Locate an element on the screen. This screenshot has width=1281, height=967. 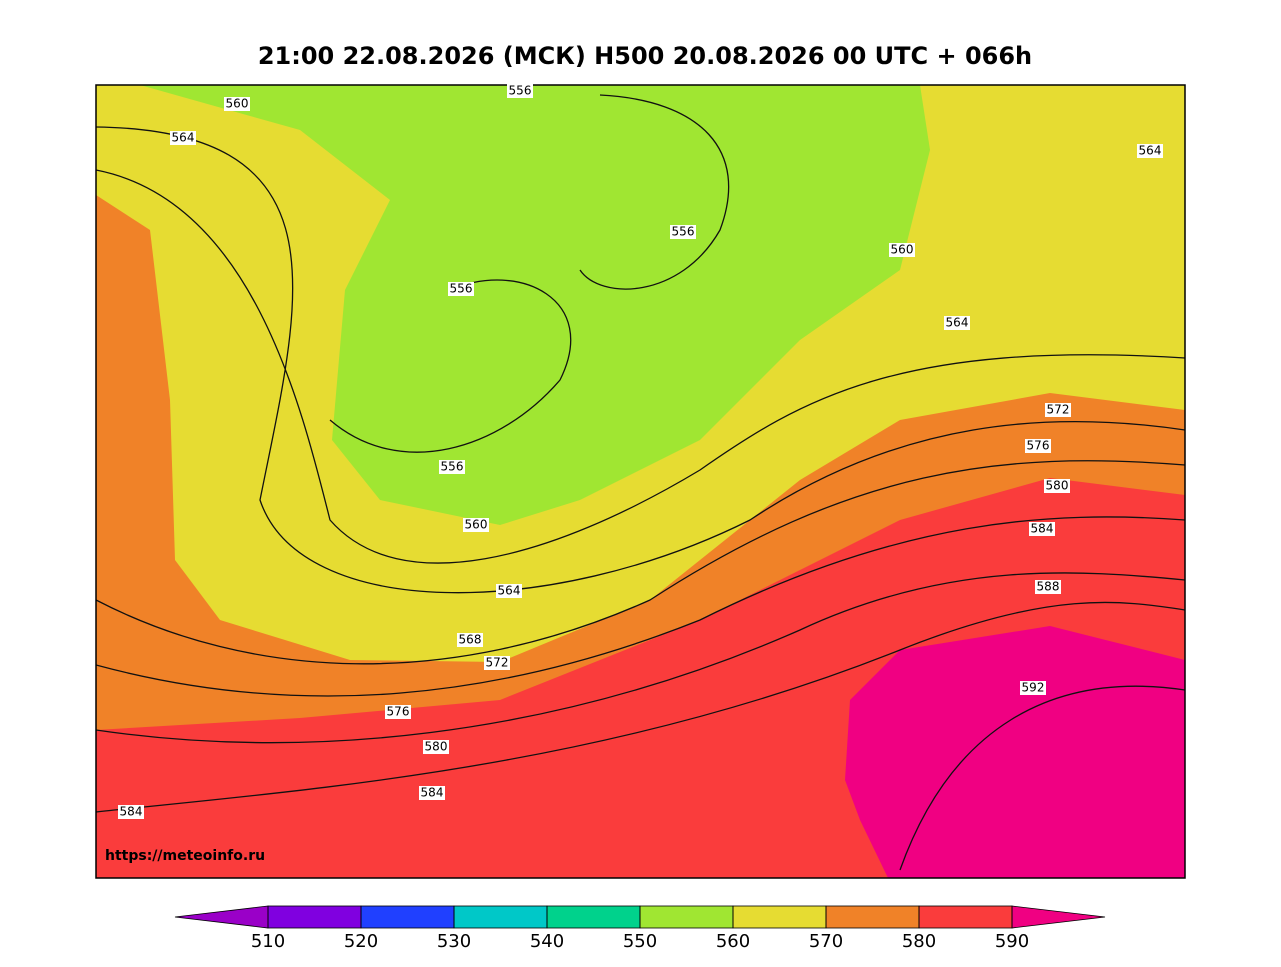
contour-label: 568 is located at coordinates (470, 640).